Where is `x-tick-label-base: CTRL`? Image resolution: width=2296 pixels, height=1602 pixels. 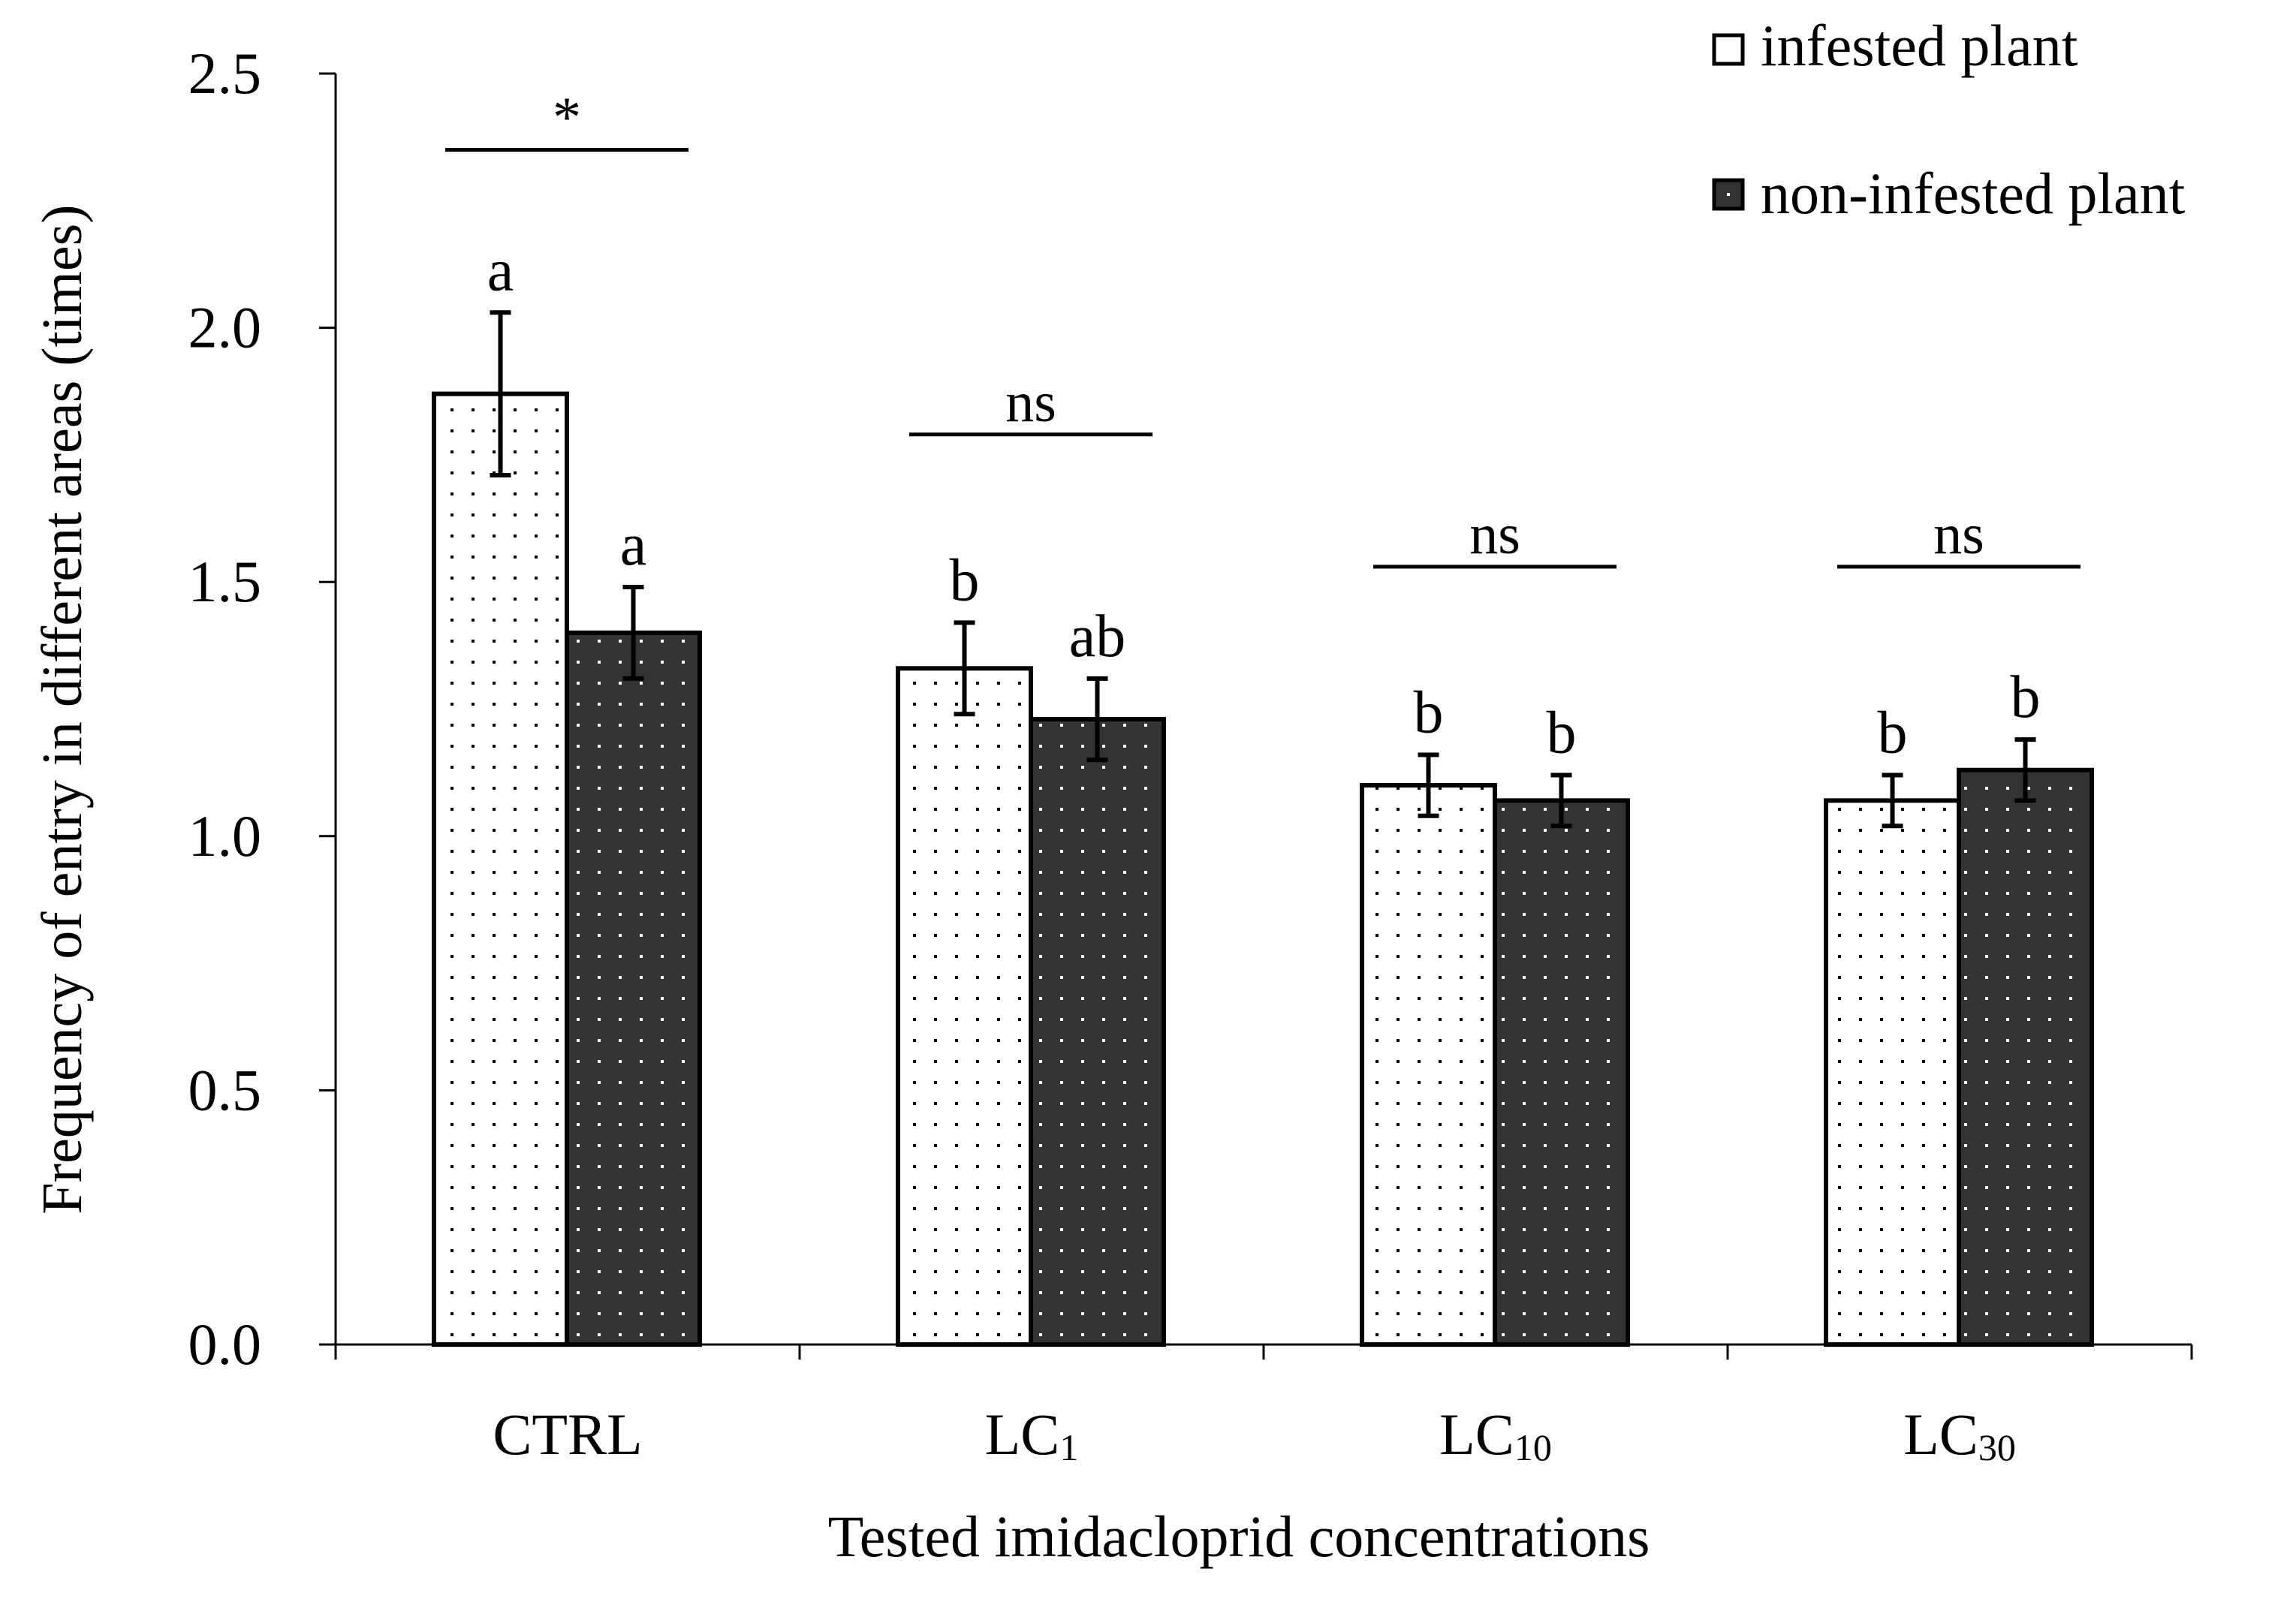 x-tick-label-base: CTRL is located at coordinates (567, 1434).